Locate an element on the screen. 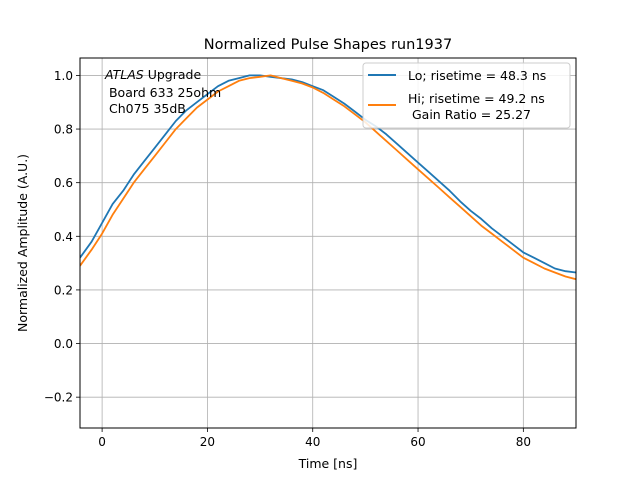 Image resolution: width=640 pixels, height=484 pixels. annotation-line-3: Ch075 35dB is located at coordinates (145, 108).